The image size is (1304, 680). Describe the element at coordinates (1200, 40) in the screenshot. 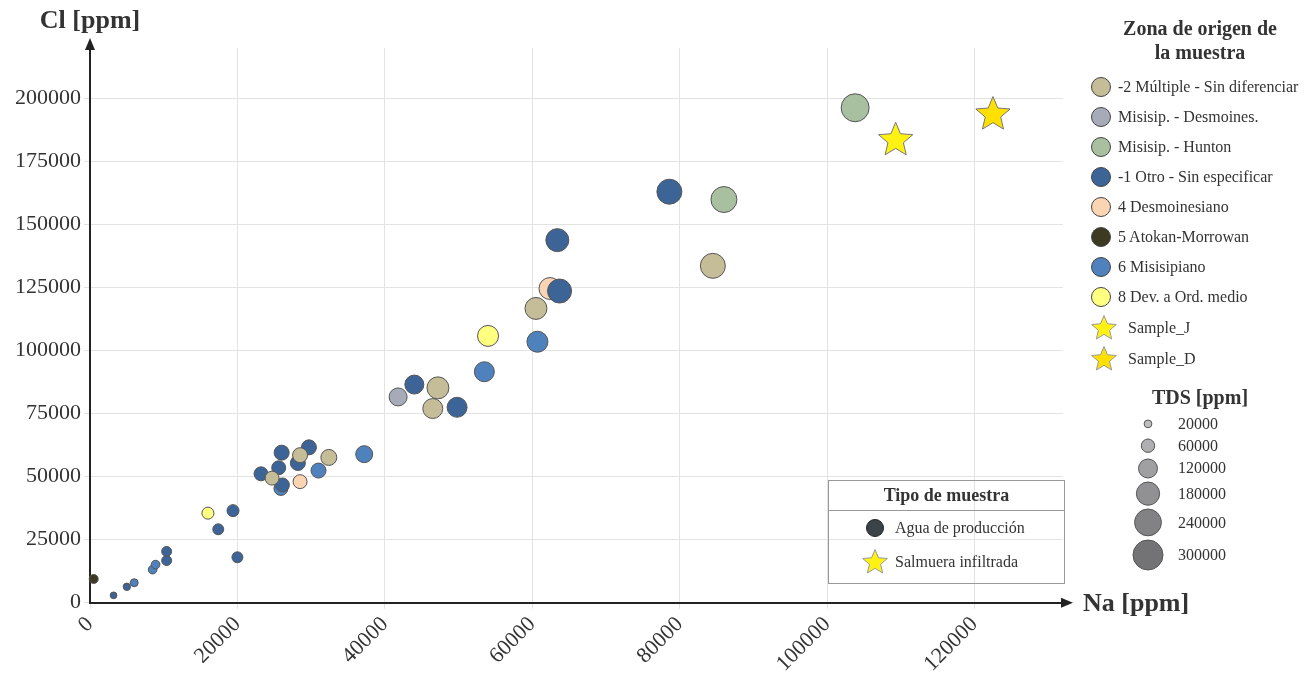

I see `legend-title: Zona de origen de la muestra` at that location.